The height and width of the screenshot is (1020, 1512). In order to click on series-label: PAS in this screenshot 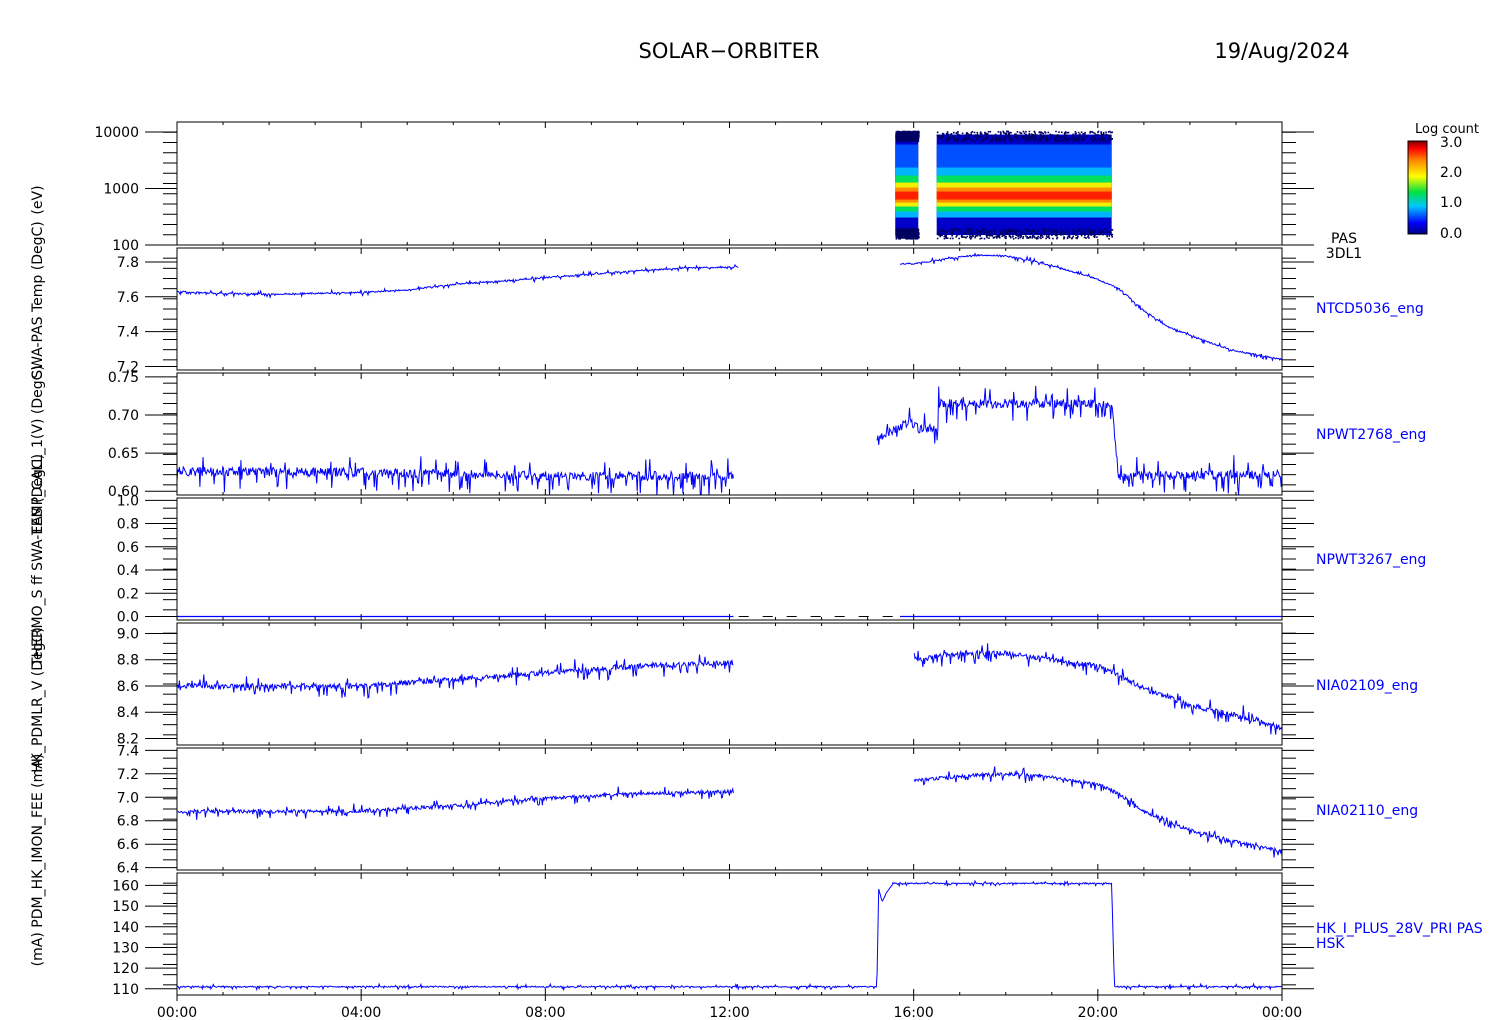, I will do `click(1344, 239)`.